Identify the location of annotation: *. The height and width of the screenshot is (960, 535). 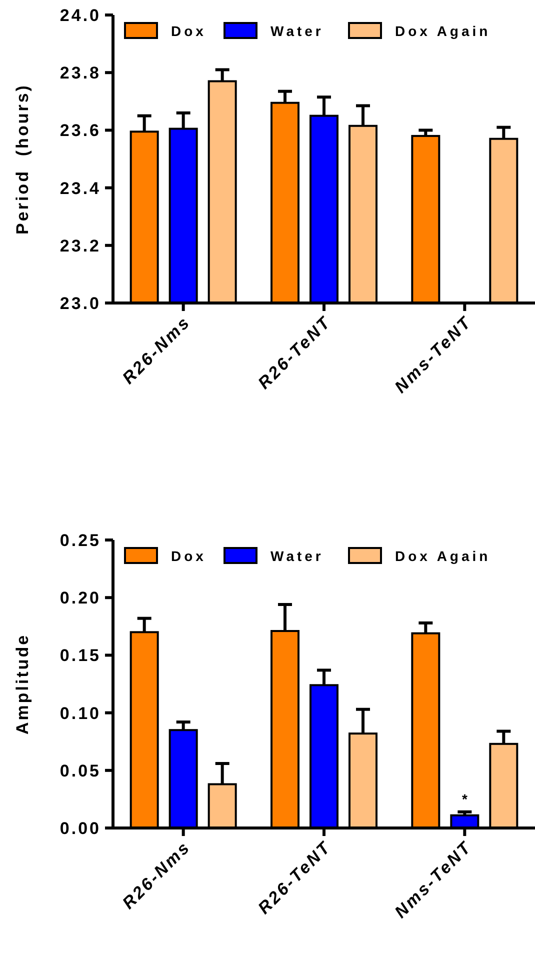
(465, 798).